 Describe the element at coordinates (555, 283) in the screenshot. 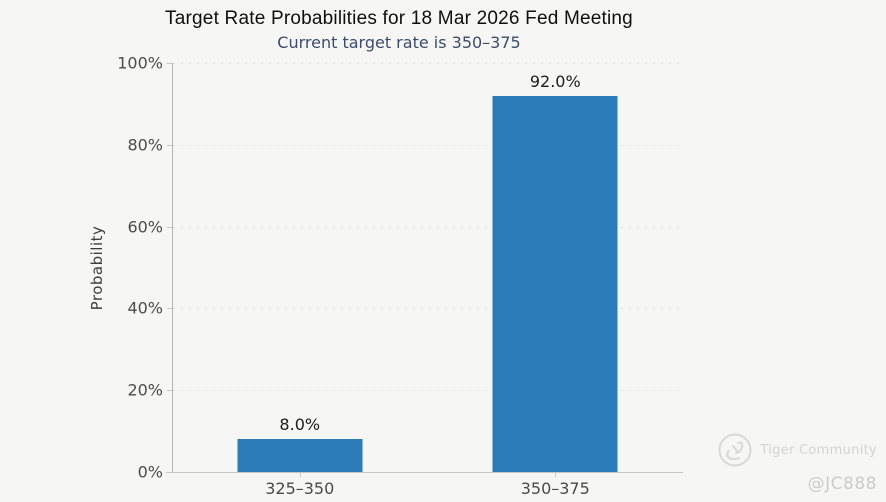

I see `bar-350–375` at that location.